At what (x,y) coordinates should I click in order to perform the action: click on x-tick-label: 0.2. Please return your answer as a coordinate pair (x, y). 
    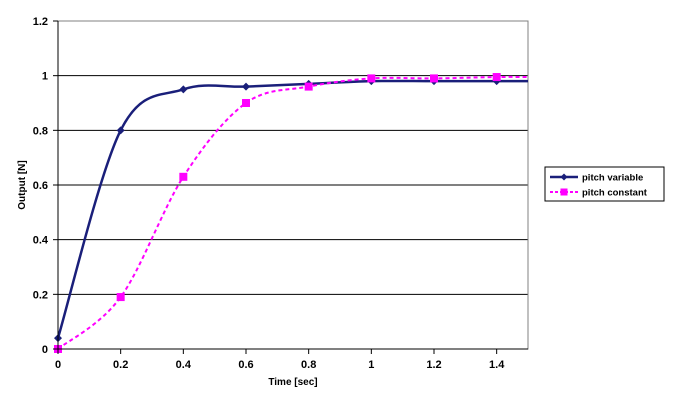
    Looking at the image, I should click on (120, 365).